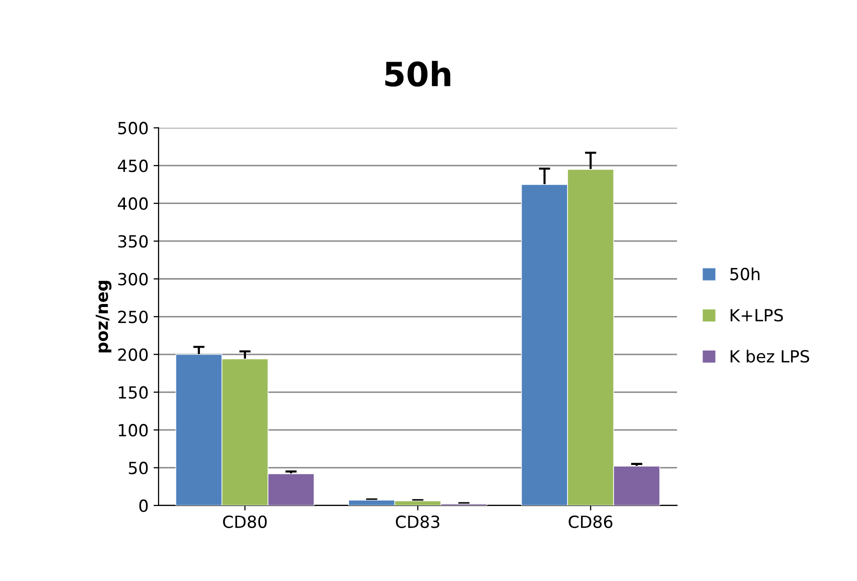 Image resolution: width=857 pixels, height=581 pixels. What do you see at coordinates (143, 505) in the screenshot?
I see `y-tick-label: 0` at bounding box center [143, 505].